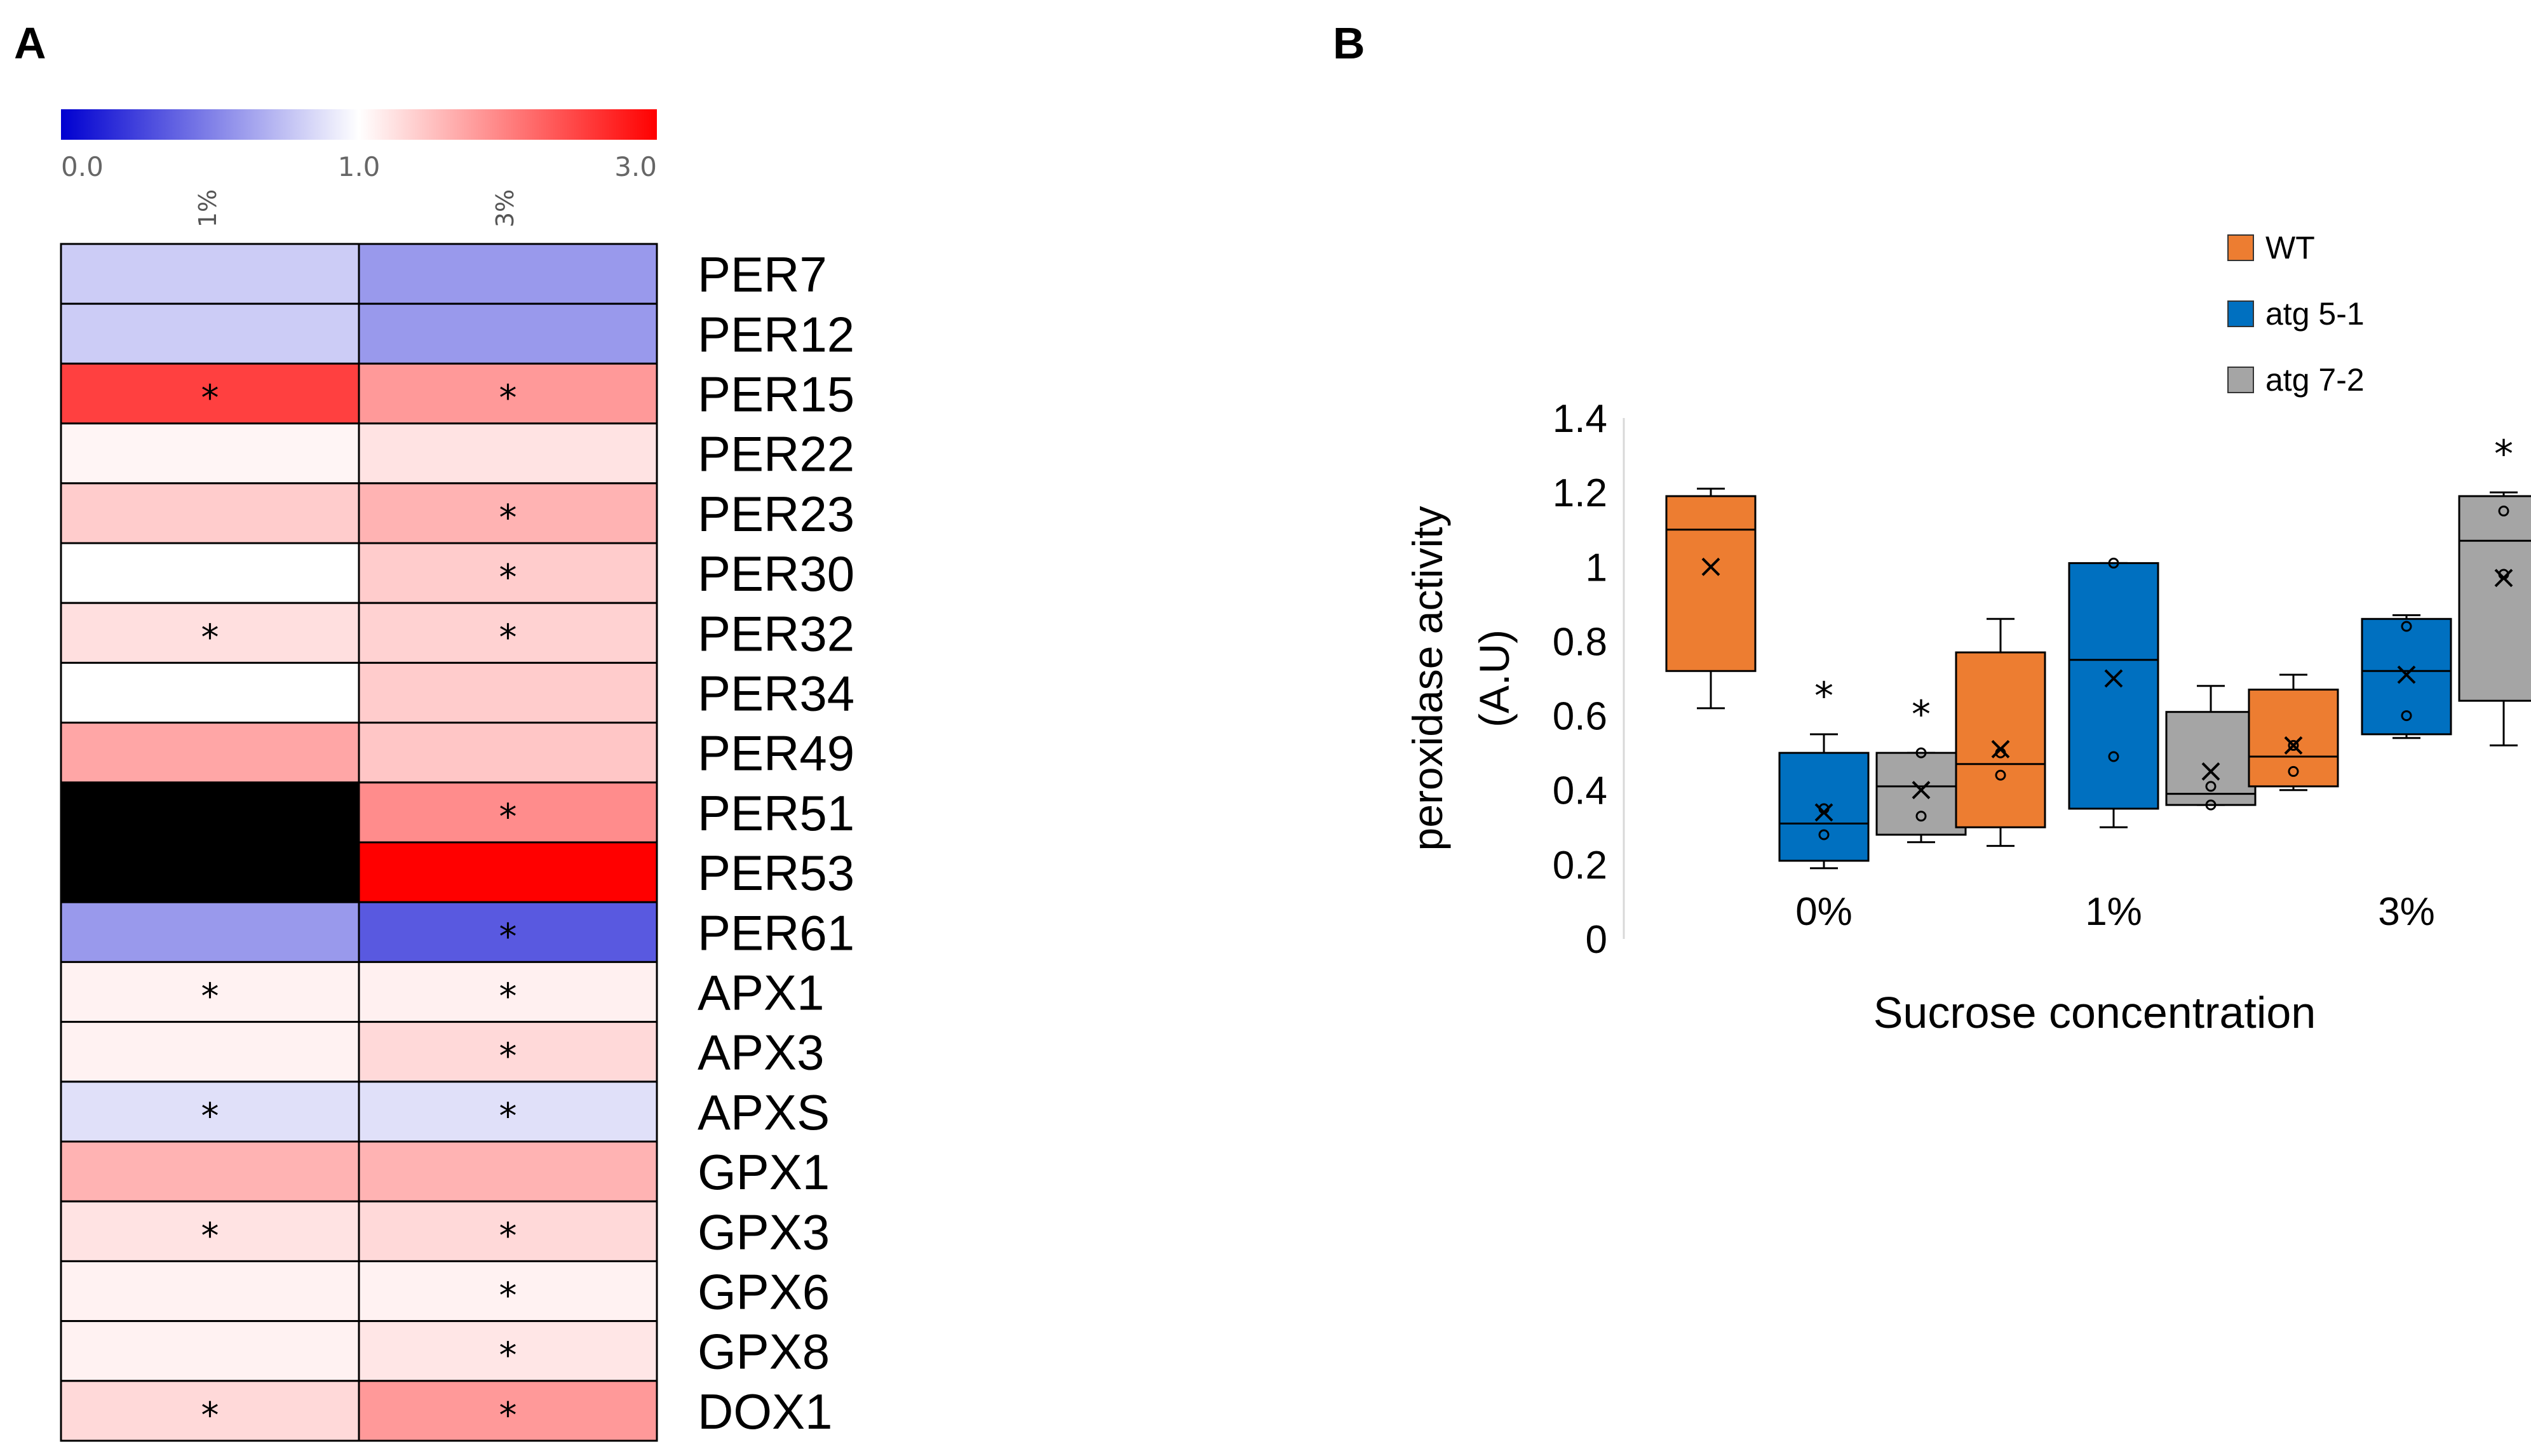 The width and height of the screenshot is (2531, 1456). What do you see at coordinates (776, 873) in the screenshot?
I see `row-label-per53: PER53` at bounding box center [776, 873].